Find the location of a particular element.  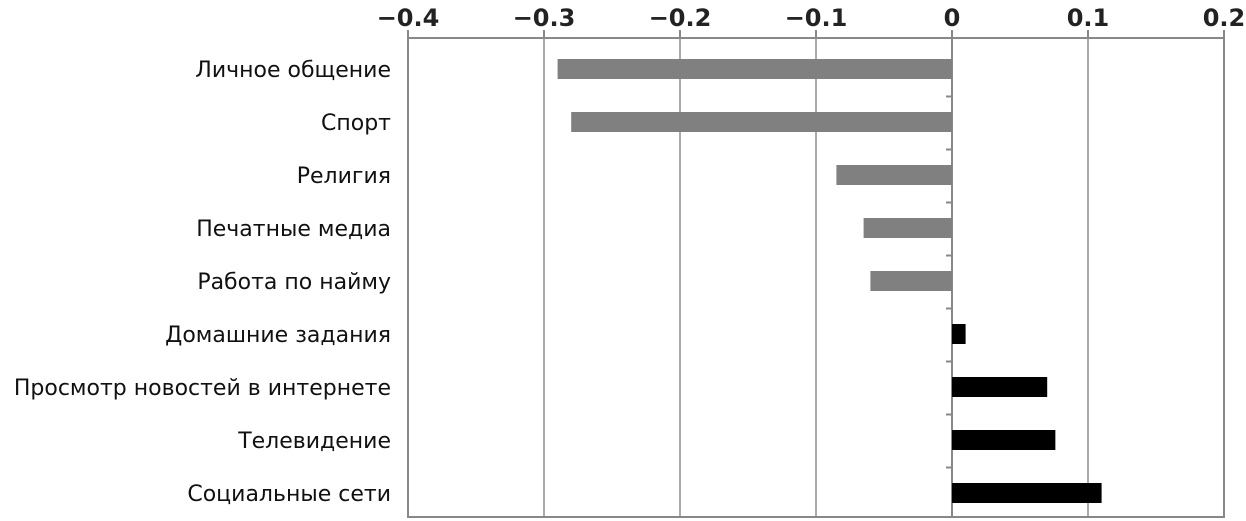

category-label: Печатные медиа is located at coordinates (293, 229).